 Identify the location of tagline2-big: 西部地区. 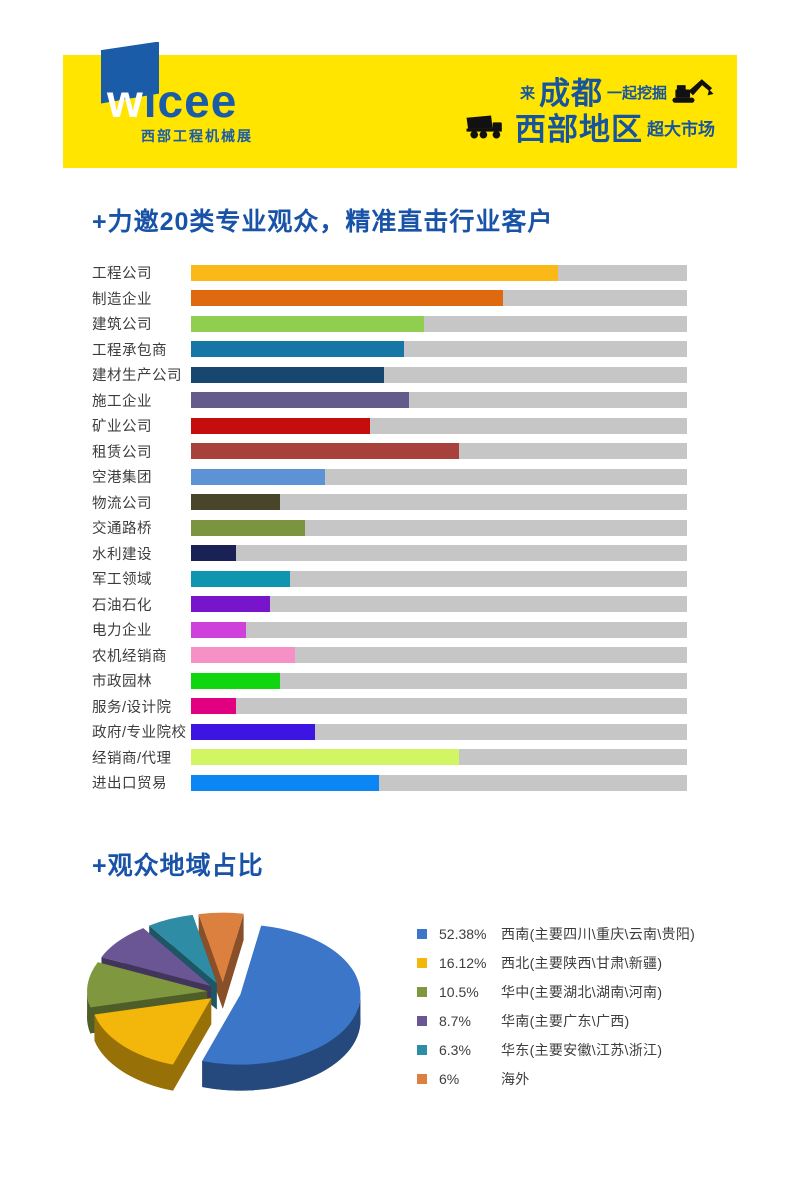
(579, 129).